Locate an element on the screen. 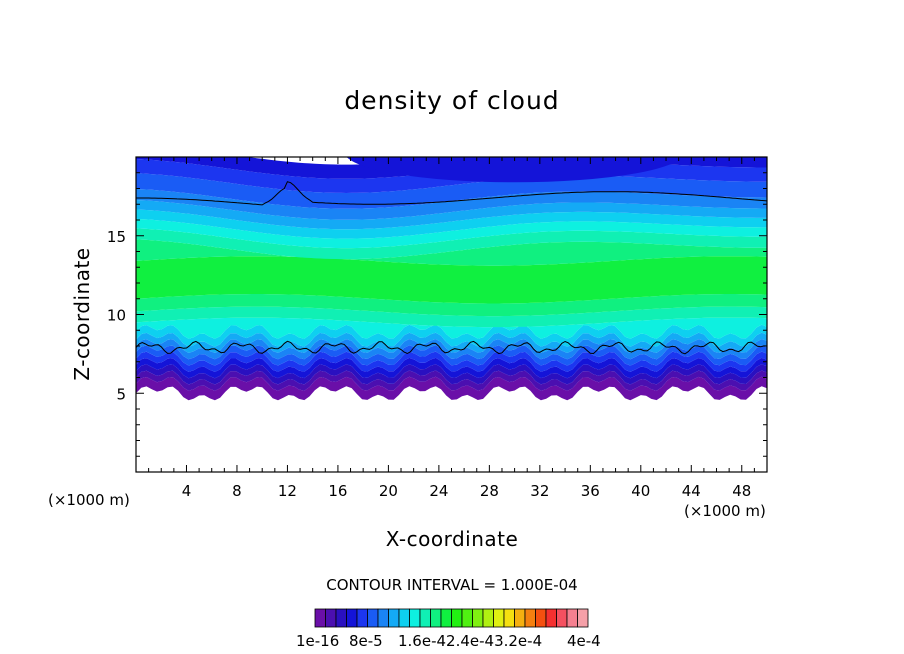 The image size is (904, 654). x-tick-label: 48 is located at coordinates (741, 491).